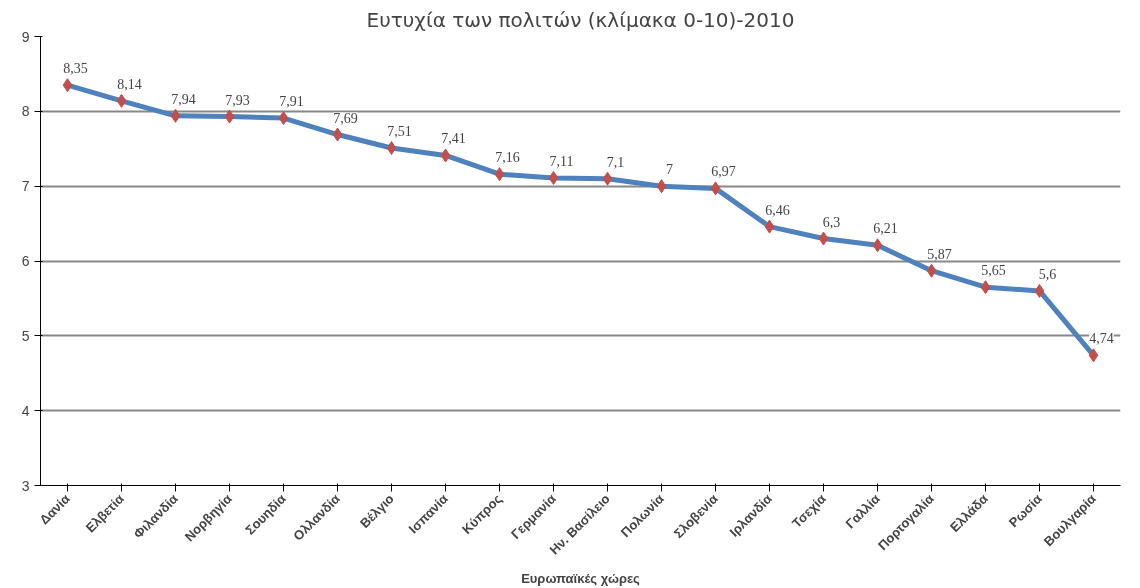 This screenshot has height=588, width=1140. What do you see at coordinates (581, 578) in the screenshot?
I see `x-axis-title: Ευρωπαϊκές χώρες` at bounding box center [581, 578].